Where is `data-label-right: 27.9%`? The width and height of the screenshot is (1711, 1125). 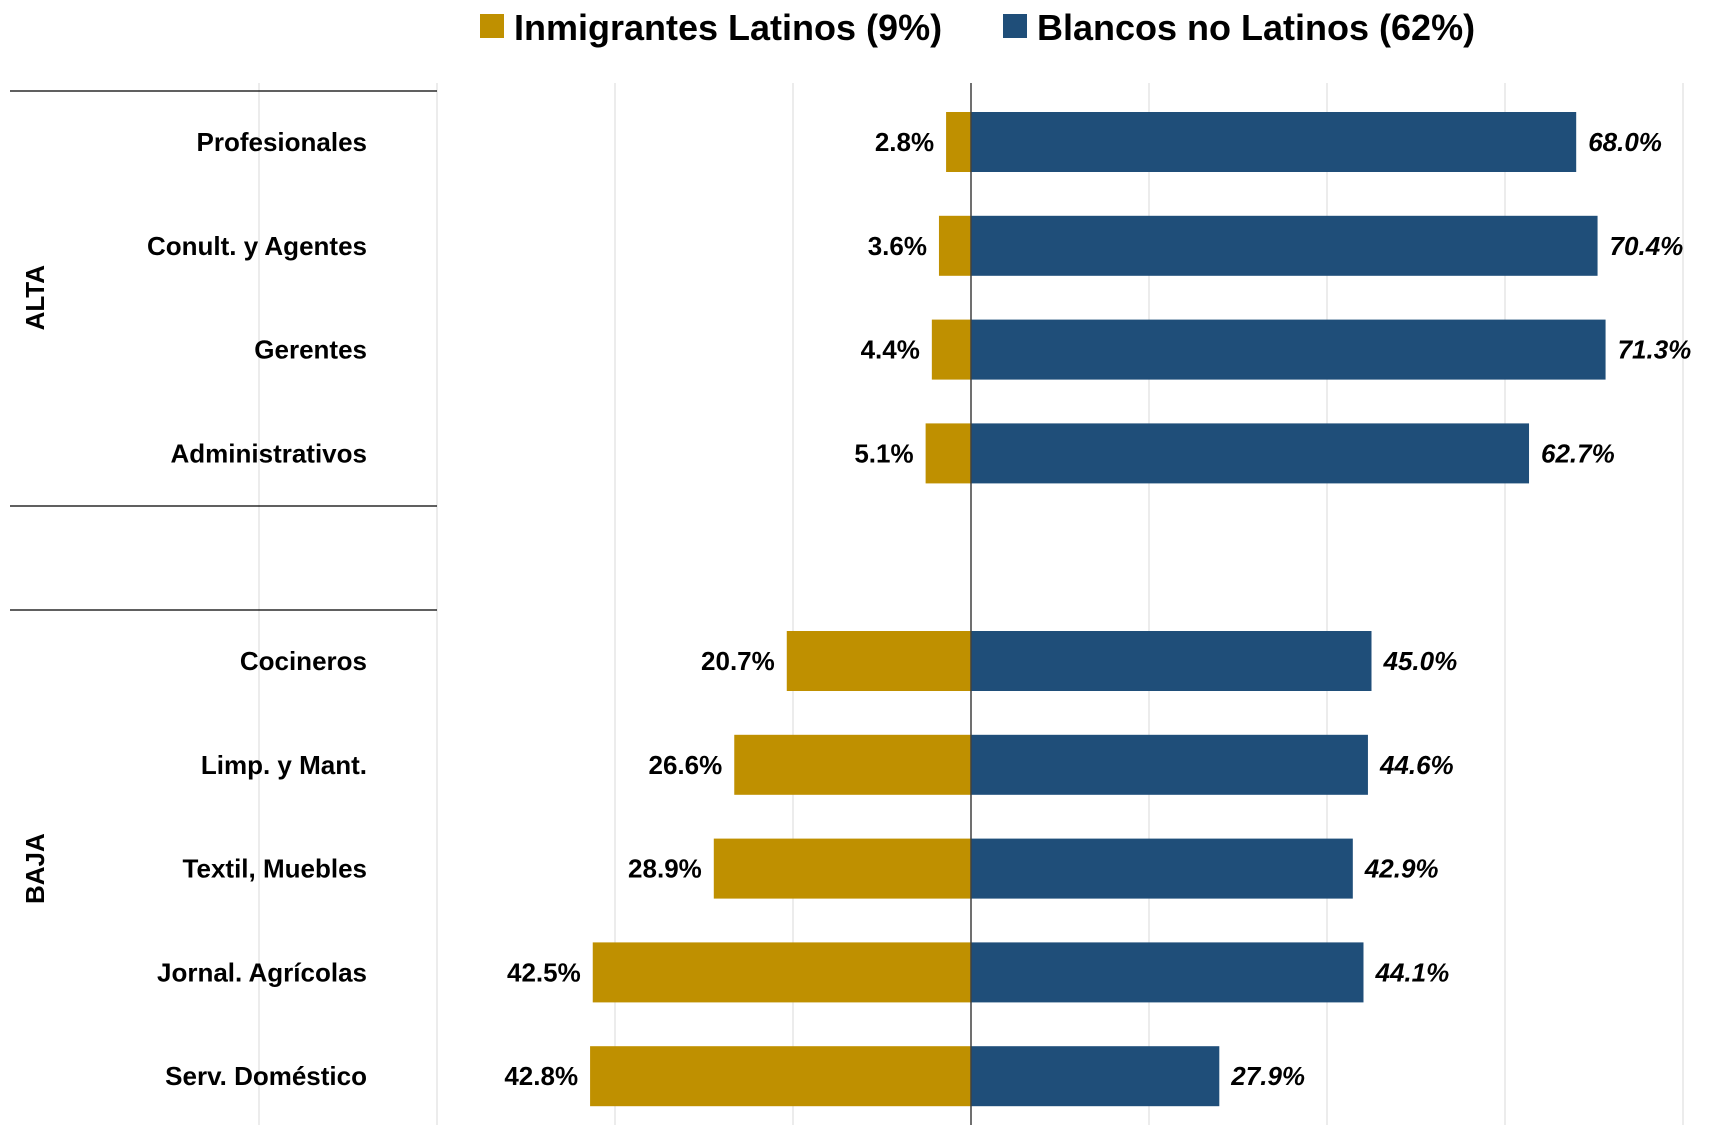
data-label-right: 27.9% is located at coordinates (1267, 1076).